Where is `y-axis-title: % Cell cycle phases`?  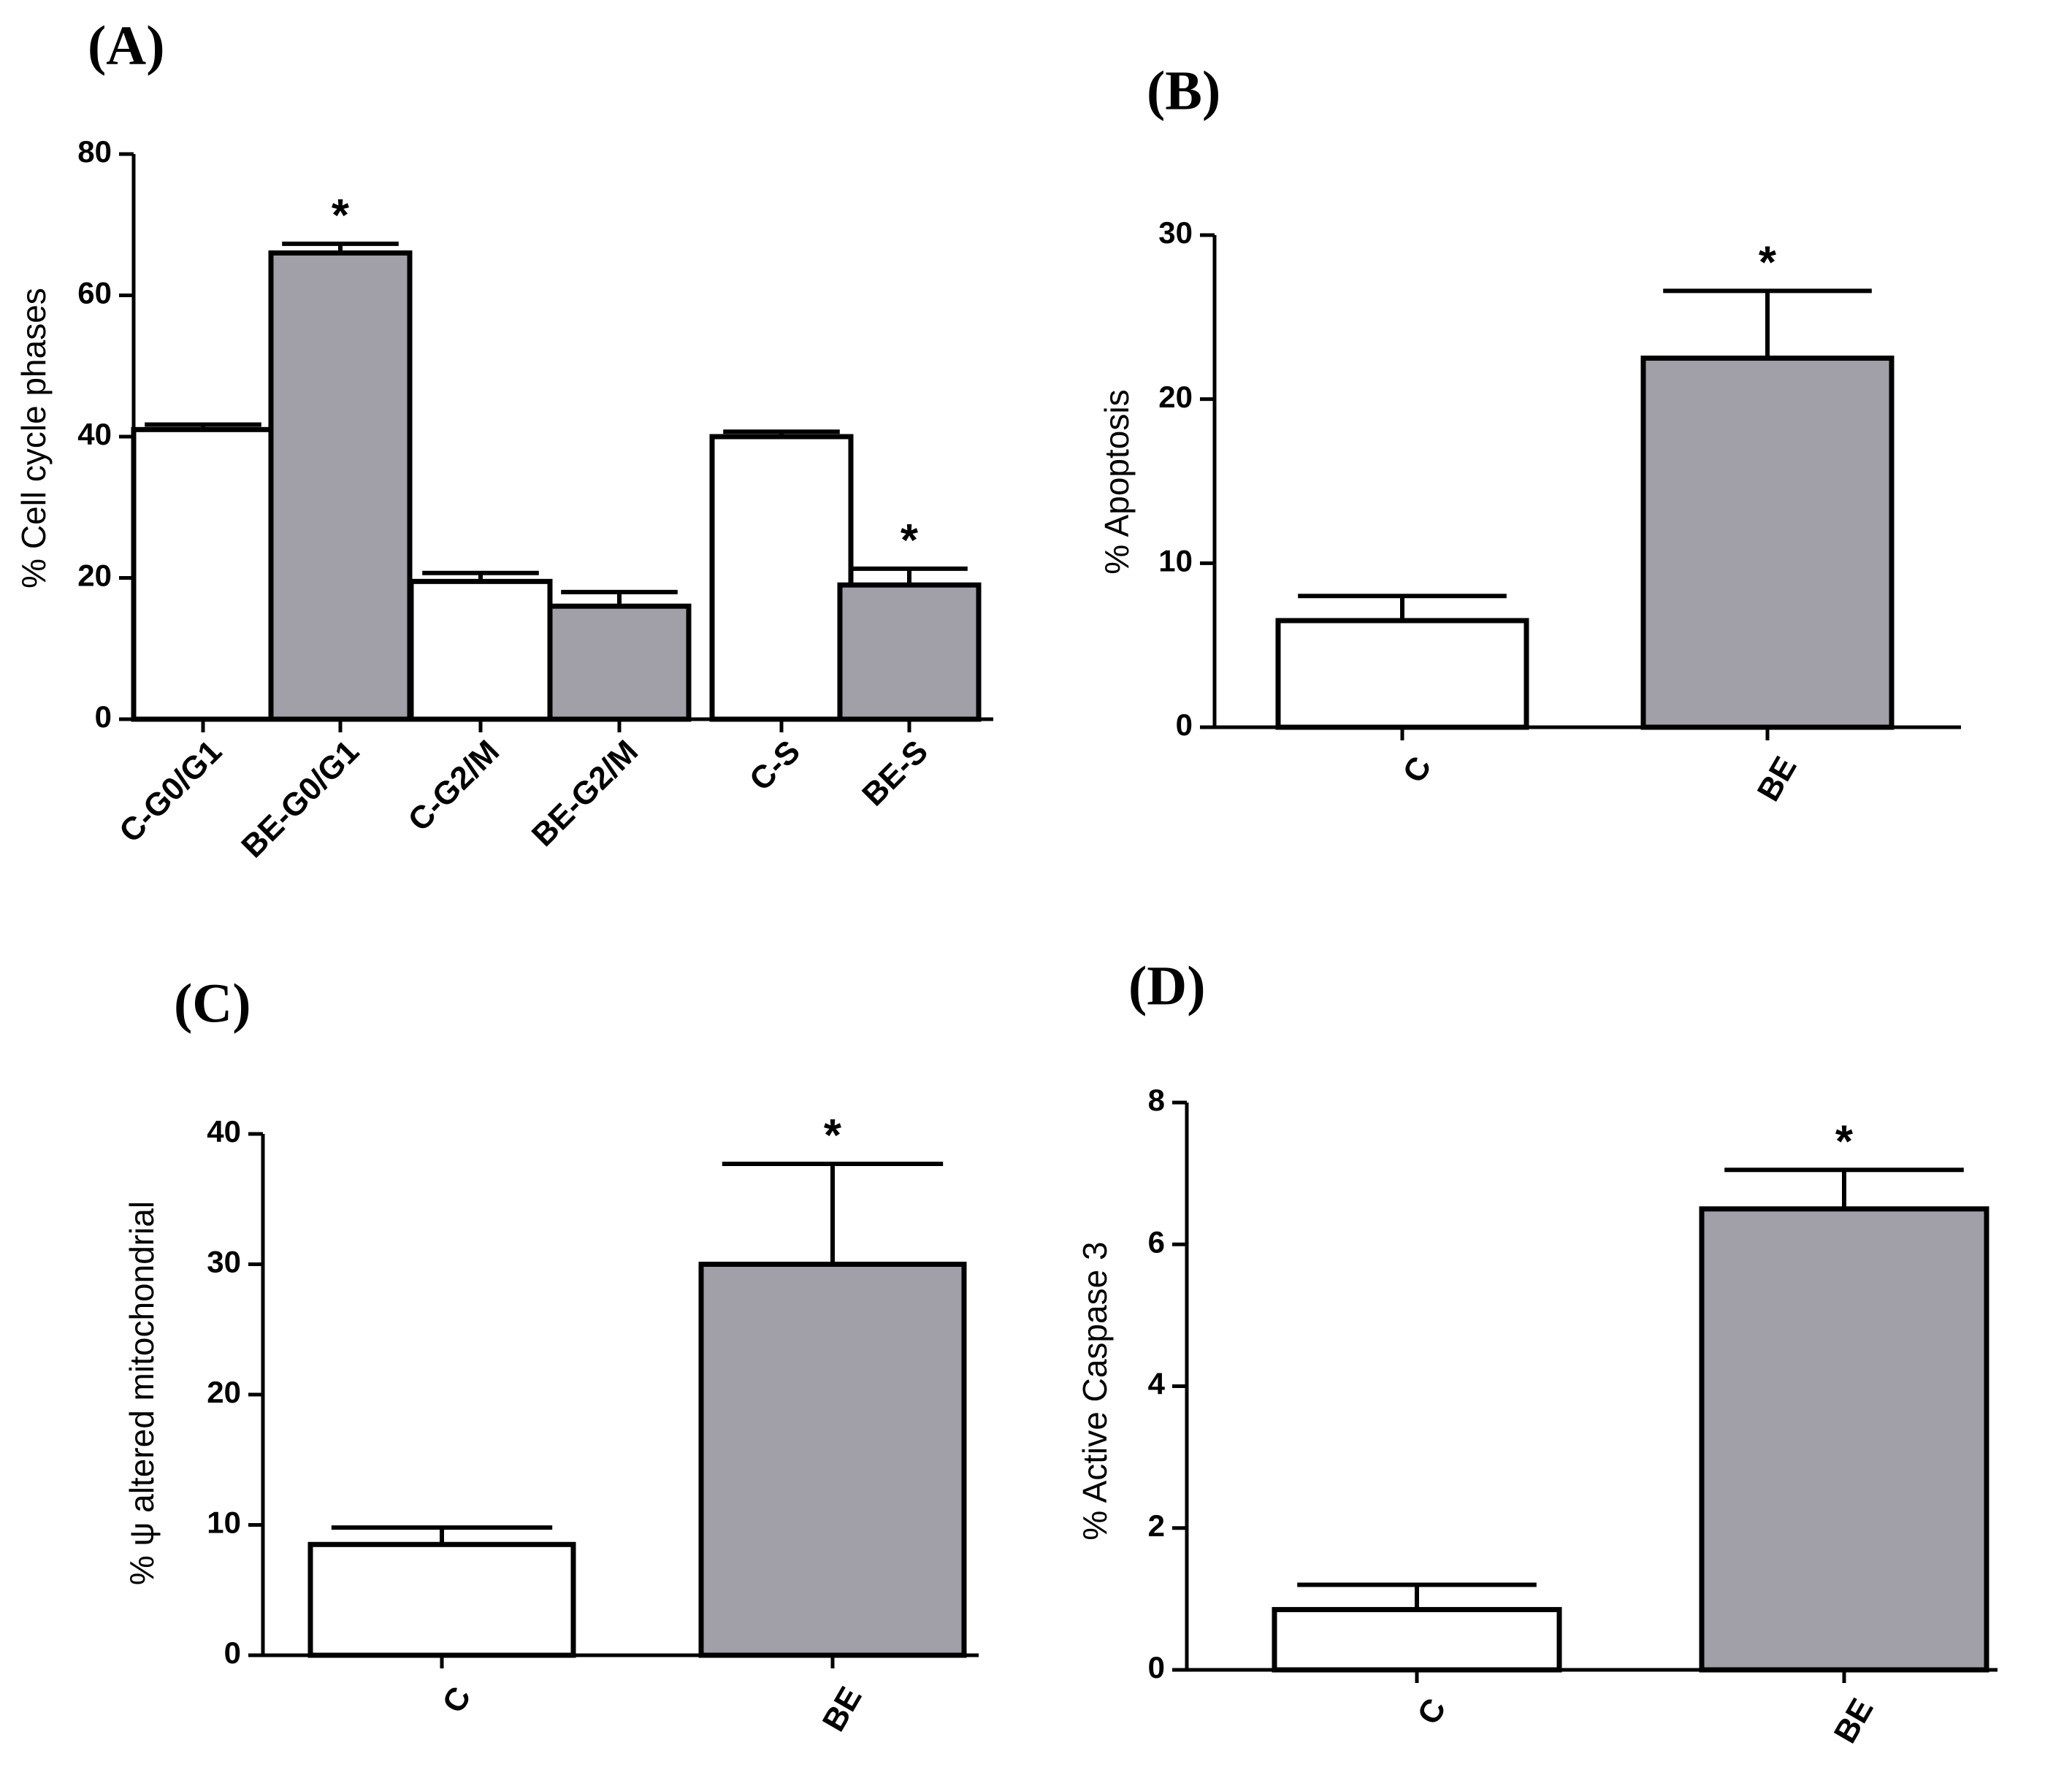
y-axis-title: % Cell cycle phases is located at coordinates (34, 438).